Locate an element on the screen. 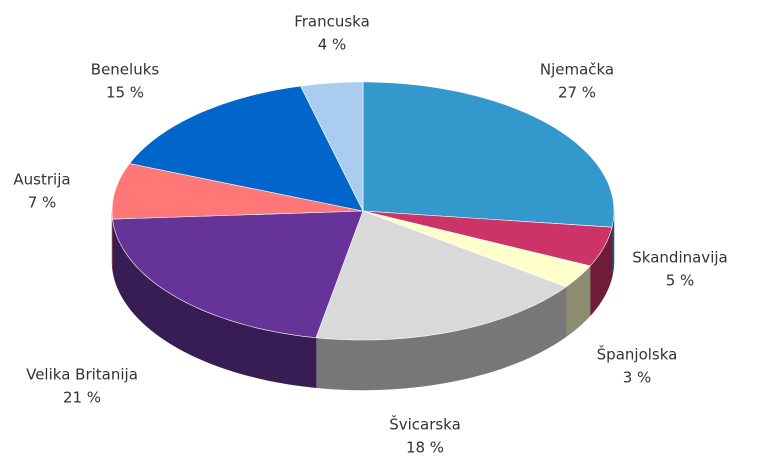  slice-value-label: 18 % is located at coordinates (425, 448).